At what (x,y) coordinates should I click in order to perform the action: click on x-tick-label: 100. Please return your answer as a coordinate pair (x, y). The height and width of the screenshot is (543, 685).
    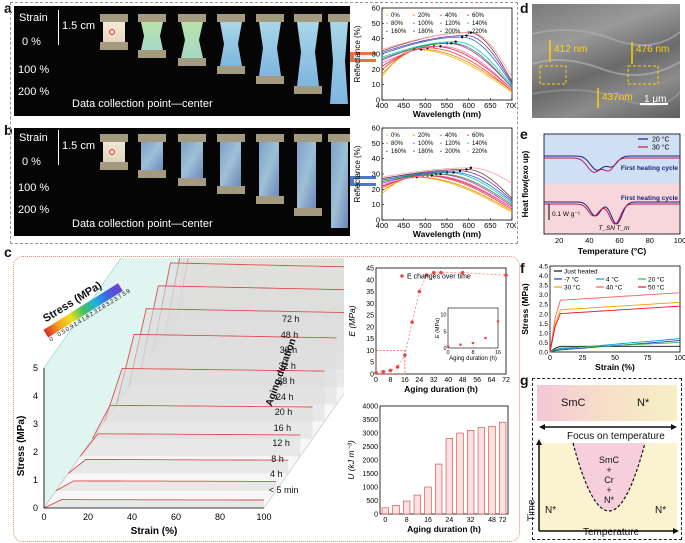
    Looking at the image, I should click on (679, 358).